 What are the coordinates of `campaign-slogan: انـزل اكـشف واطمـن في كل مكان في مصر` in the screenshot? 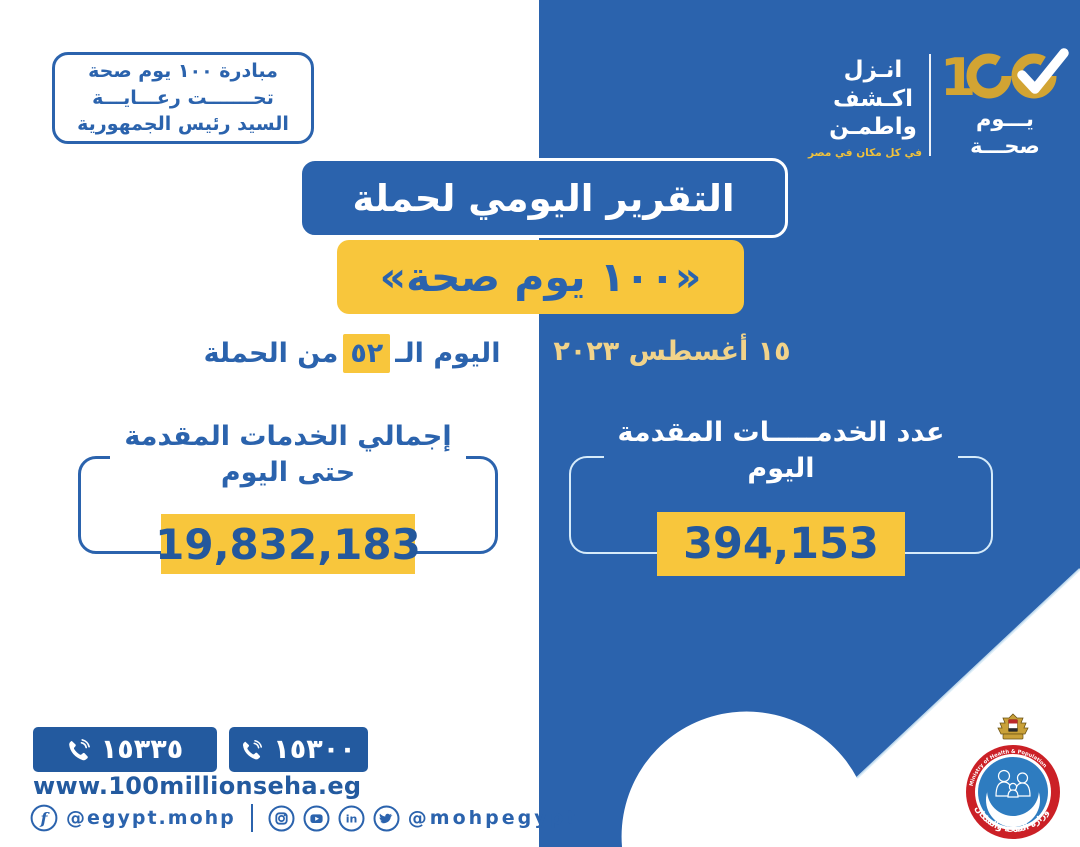 It's located at (865, 104).